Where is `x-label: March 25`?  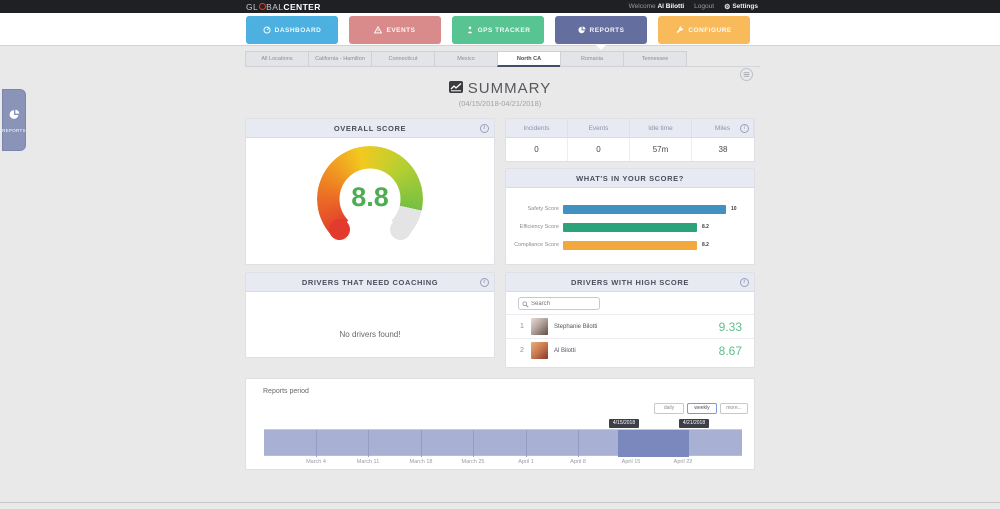
x-label: March 25 is located at coordinates (473, 462).